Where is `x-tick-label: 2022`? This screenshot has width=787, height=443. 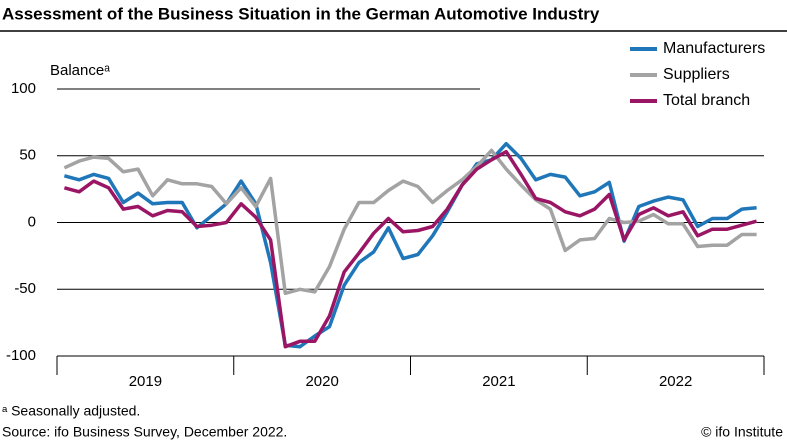
x-tick-label: 2022 is located at coordinates (675, 381).